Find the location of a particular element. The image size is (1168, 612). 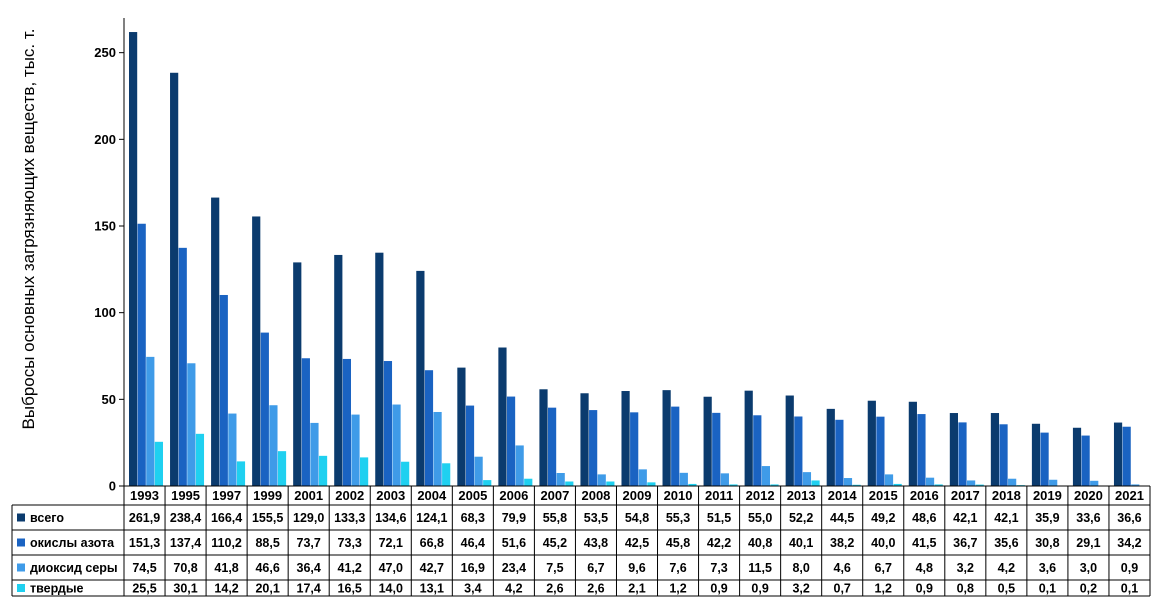

x-tick-label: 2015 is located at coordinates (883, 495).